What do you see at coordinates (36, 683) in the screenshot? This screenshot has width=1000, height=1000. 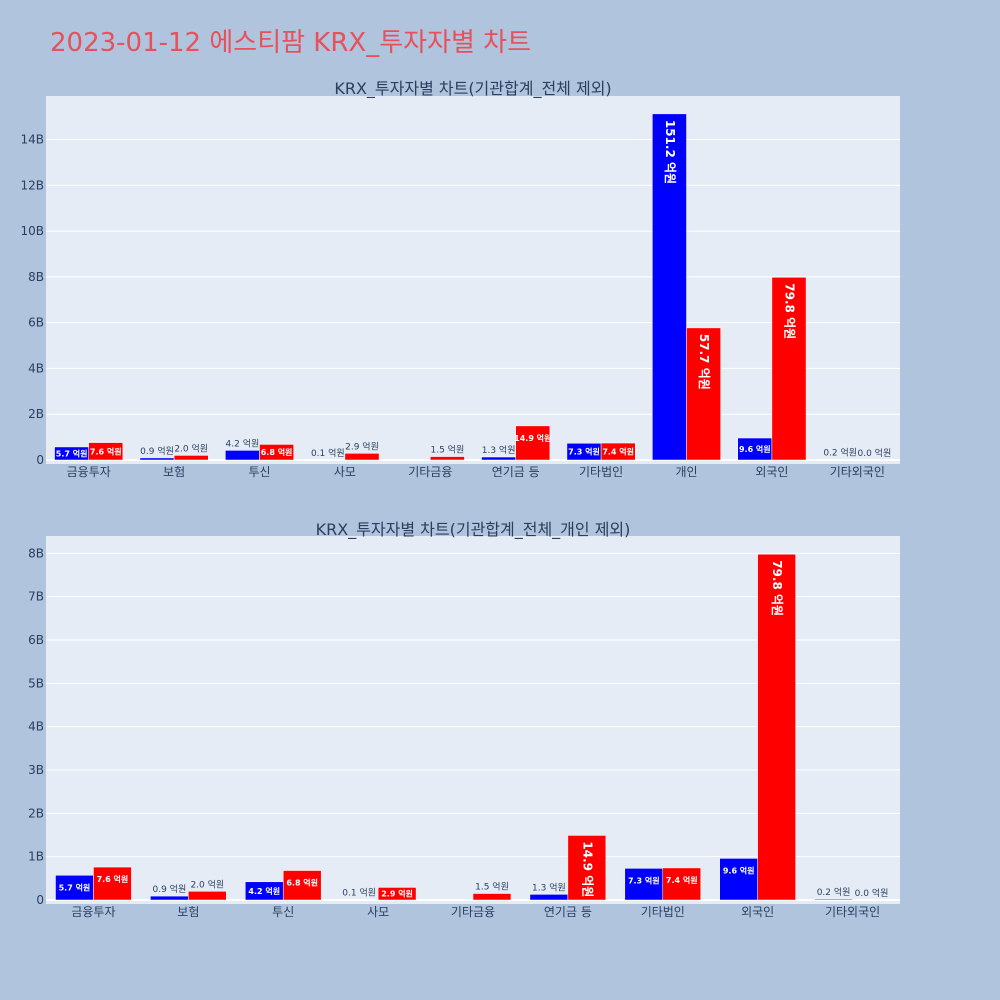 I see `y-tick-label: 5B` at bounding box center [36, 683].